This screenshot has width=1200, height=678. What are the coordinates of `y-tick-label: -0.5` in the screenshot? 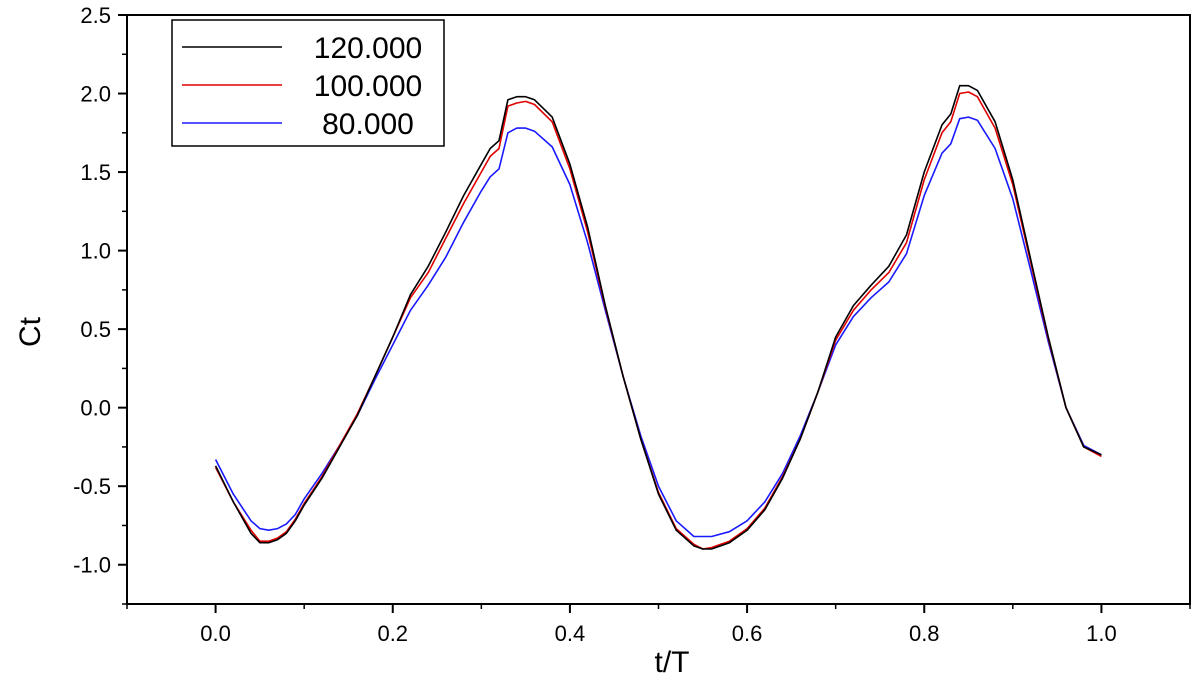 It's located at (92, 486).